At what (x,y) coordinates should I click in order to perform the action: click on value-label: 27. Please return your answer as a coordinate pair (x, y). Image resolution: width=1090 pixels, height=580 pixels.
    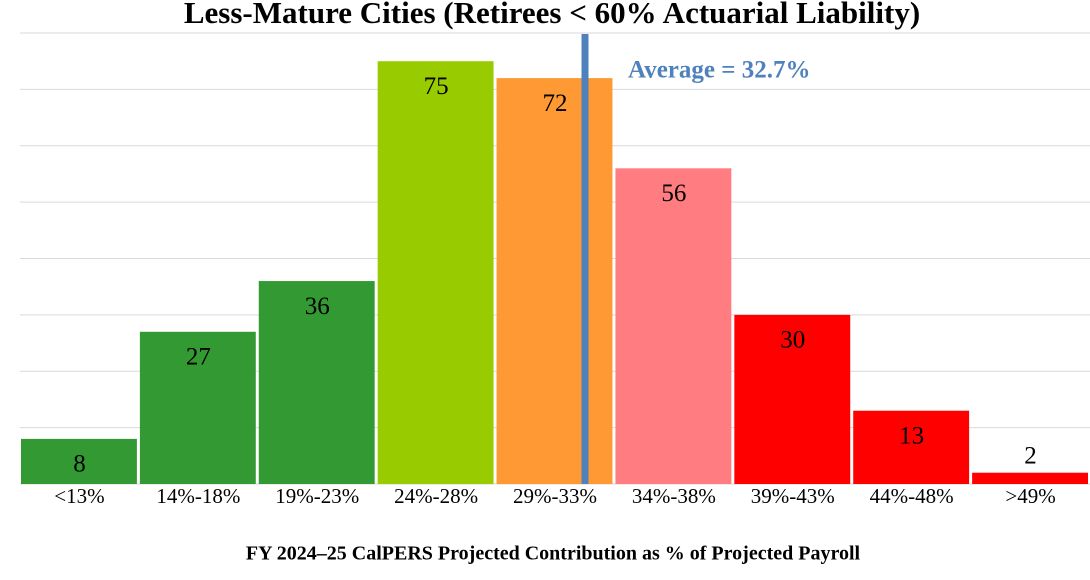
    Looking at the image, I should click on (198, 357).